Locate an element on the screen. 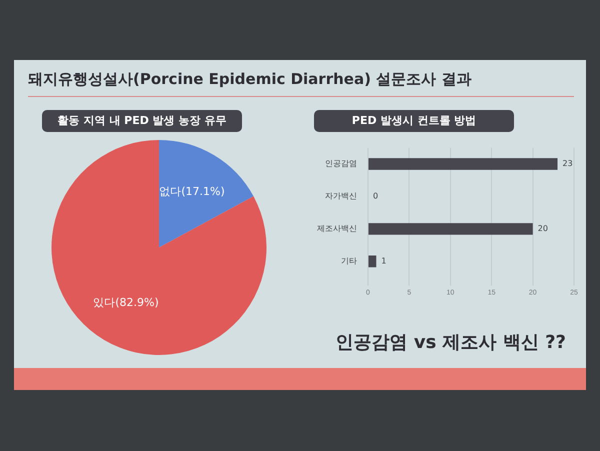 Image resolution: width=600 pixels, height=451 pixels. slice-label: 있다(82.9%) is located at coordinates (126, 302).